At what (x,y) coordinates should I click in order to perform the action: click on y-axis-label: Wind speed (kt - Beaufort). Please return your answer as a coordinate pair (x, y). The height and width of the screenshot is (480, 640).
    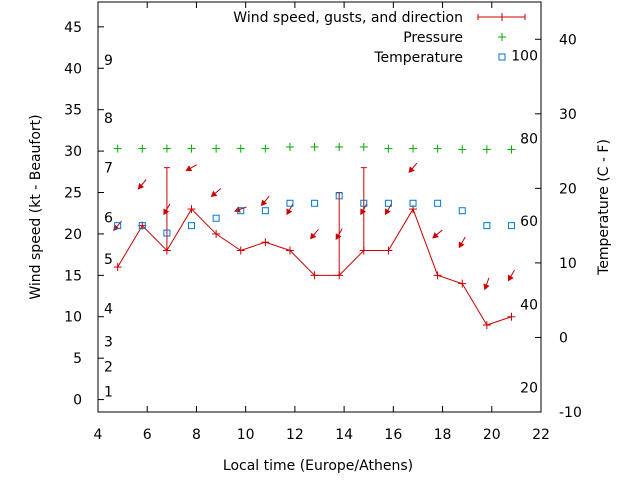
    Looking at the image, I should click on (36, 206).